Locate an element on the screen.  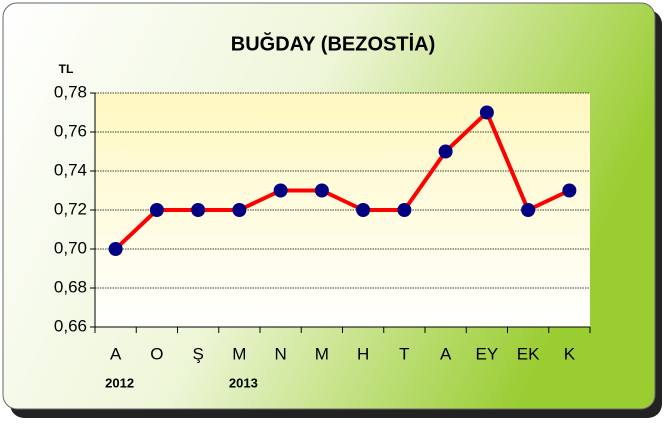
x-tick-label: N is located at coordinates (280, 353).